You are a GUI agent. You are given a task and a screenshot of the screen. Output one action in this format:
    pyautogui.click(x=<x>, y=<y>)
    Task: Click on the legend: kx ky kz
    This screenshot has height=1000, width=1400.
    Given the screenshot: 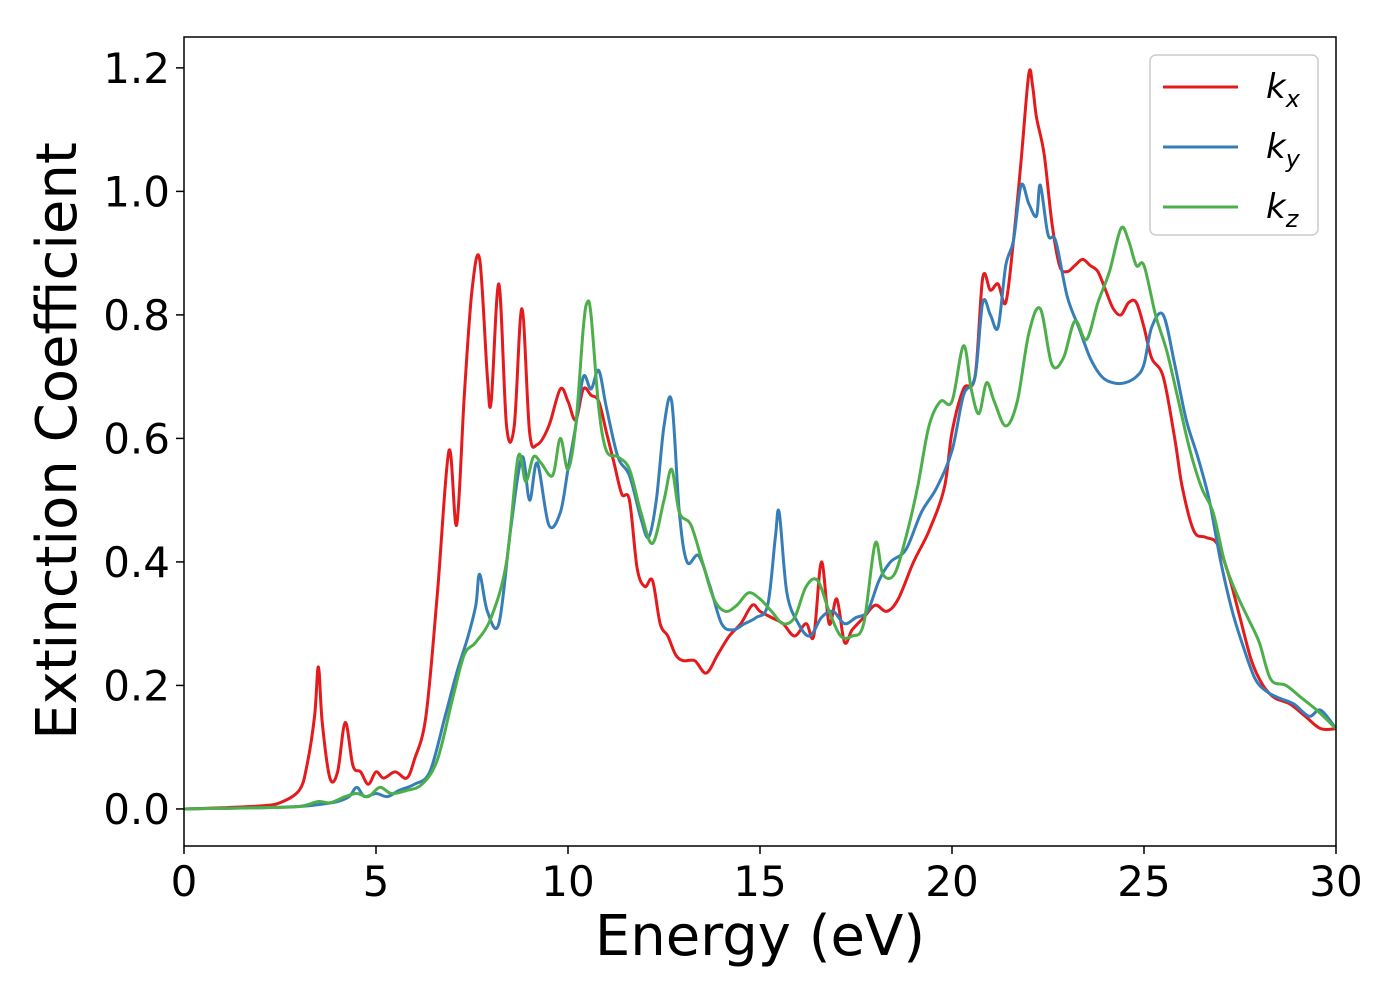 What is the action you would take?
    pyautogui.click(x=1234, y=145)
    